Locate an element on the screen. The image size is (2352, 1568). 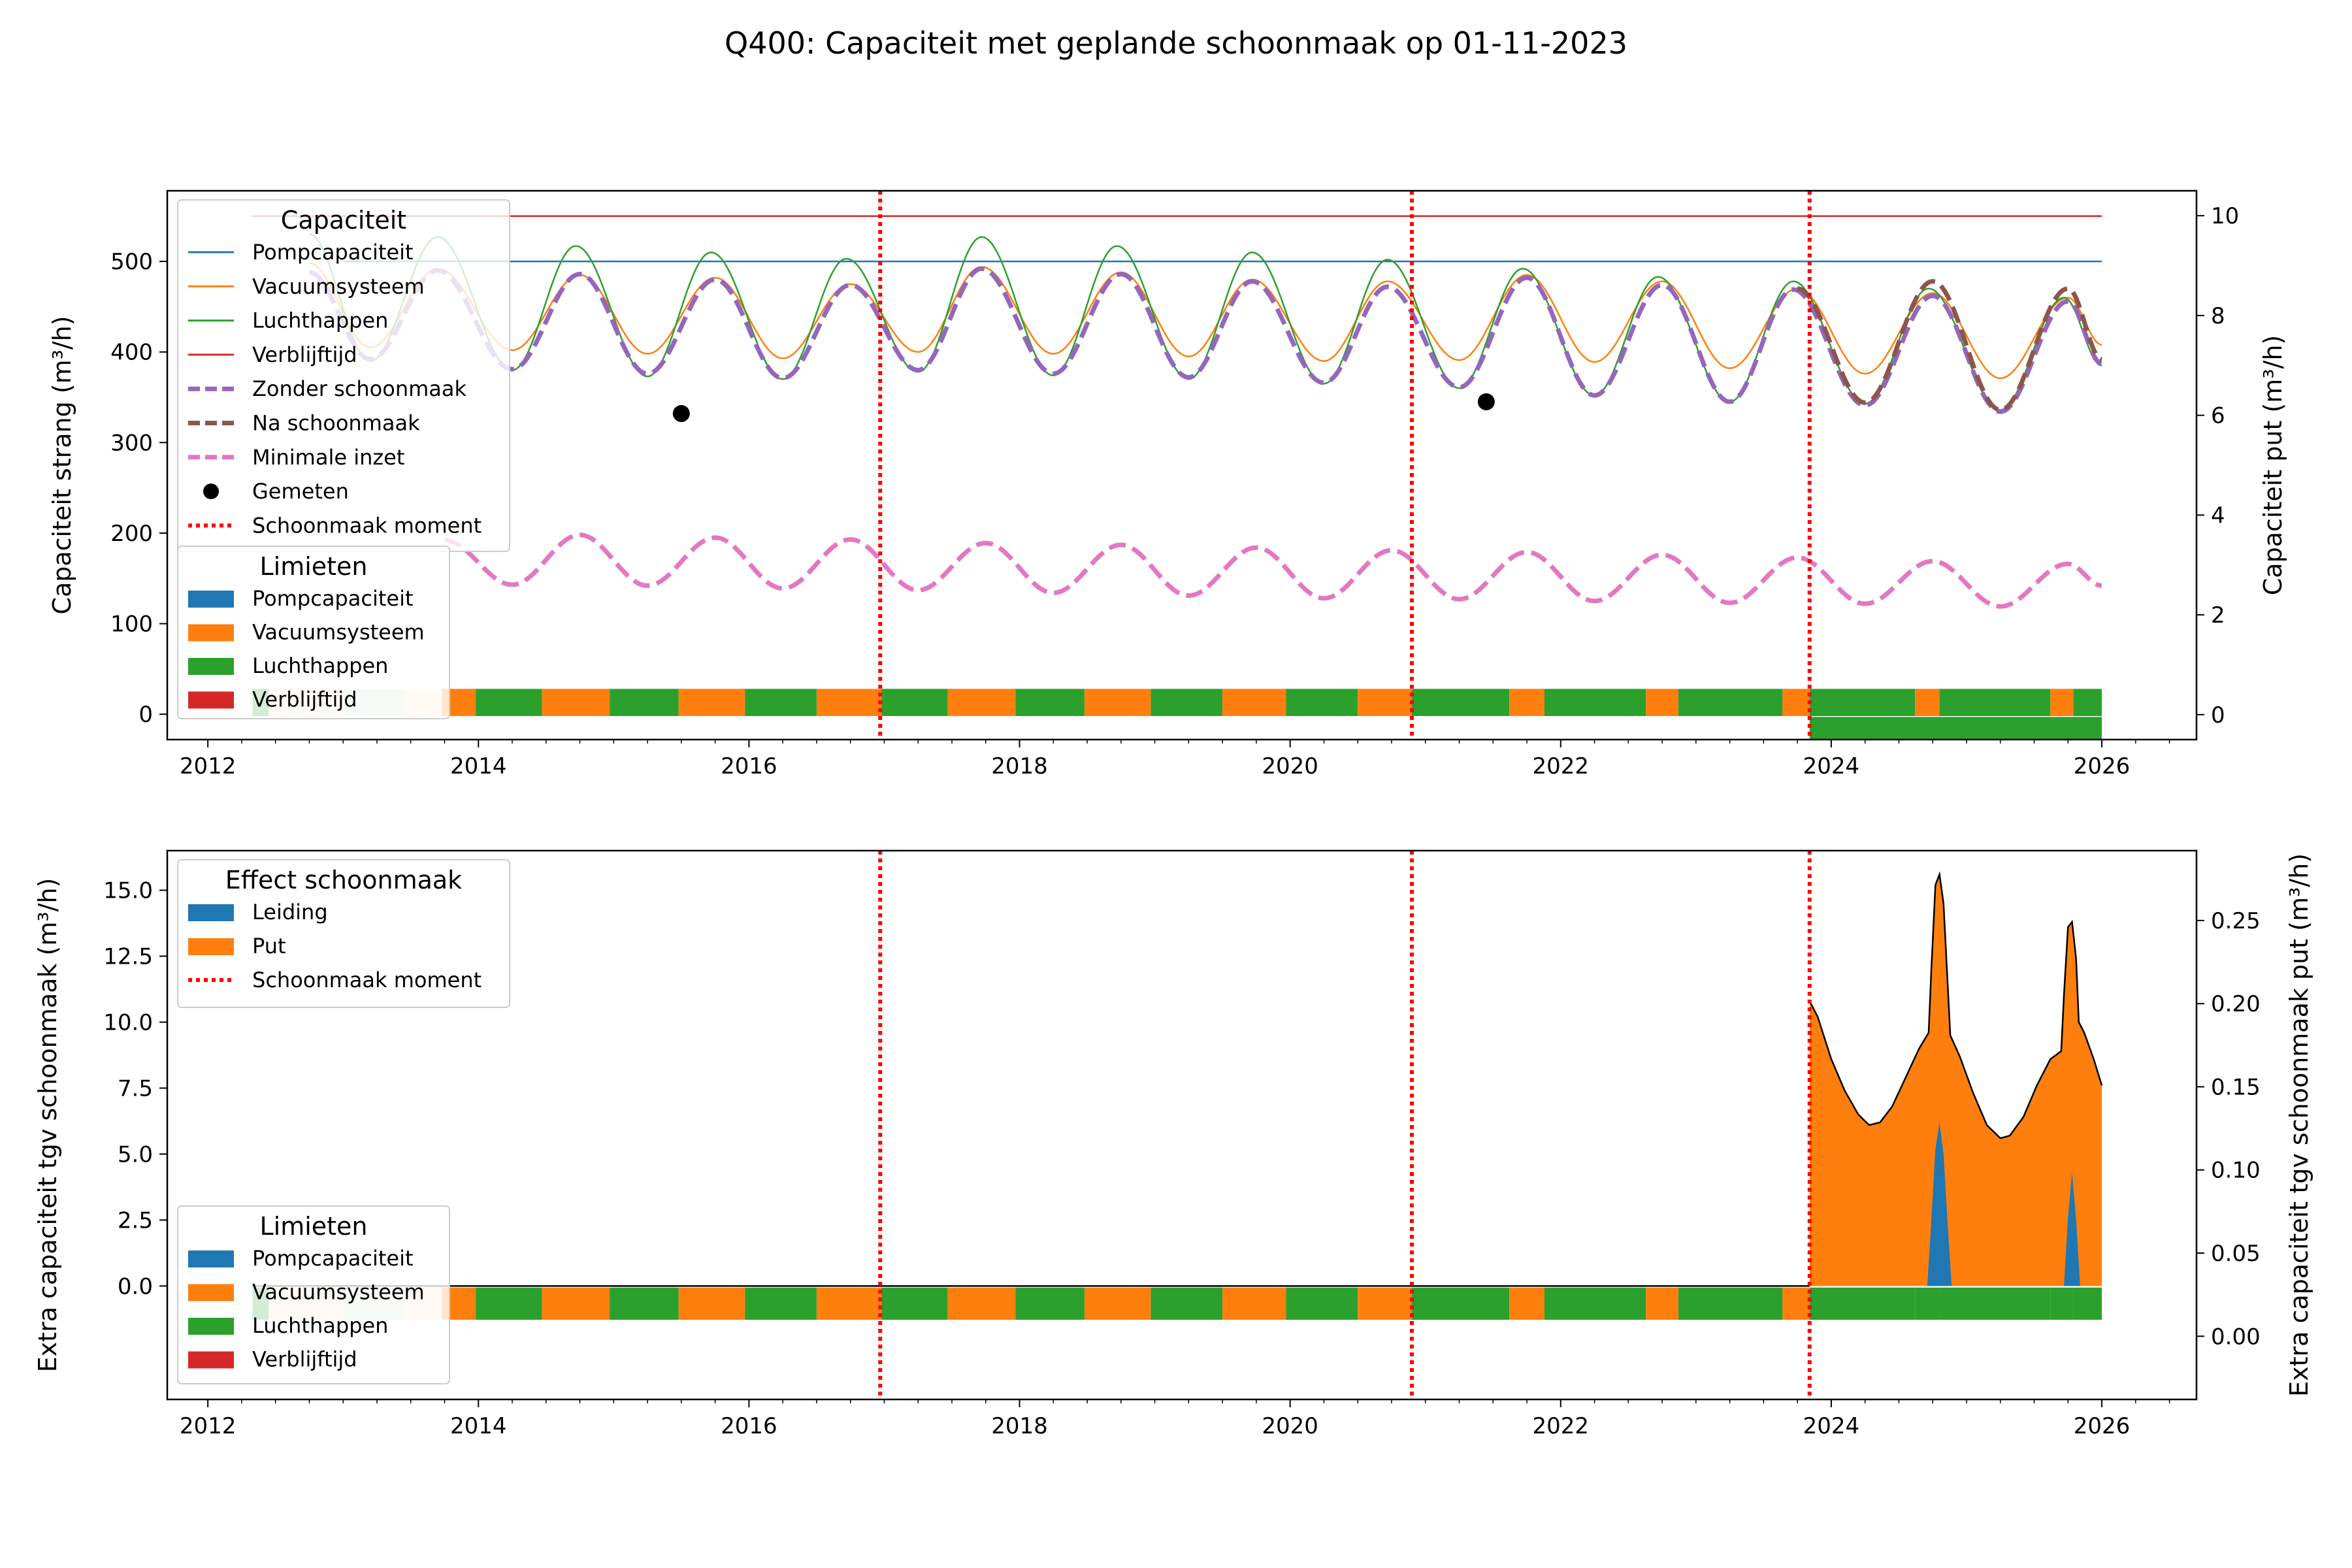
top-legend-limieten-entry-luchthappen-label: Luchthappen is located at coordinates (320, 665).